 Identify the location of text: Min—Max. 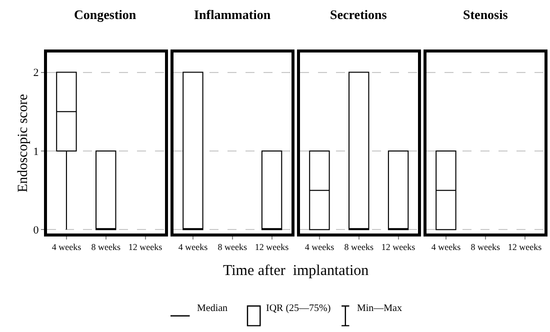
(379, 308).